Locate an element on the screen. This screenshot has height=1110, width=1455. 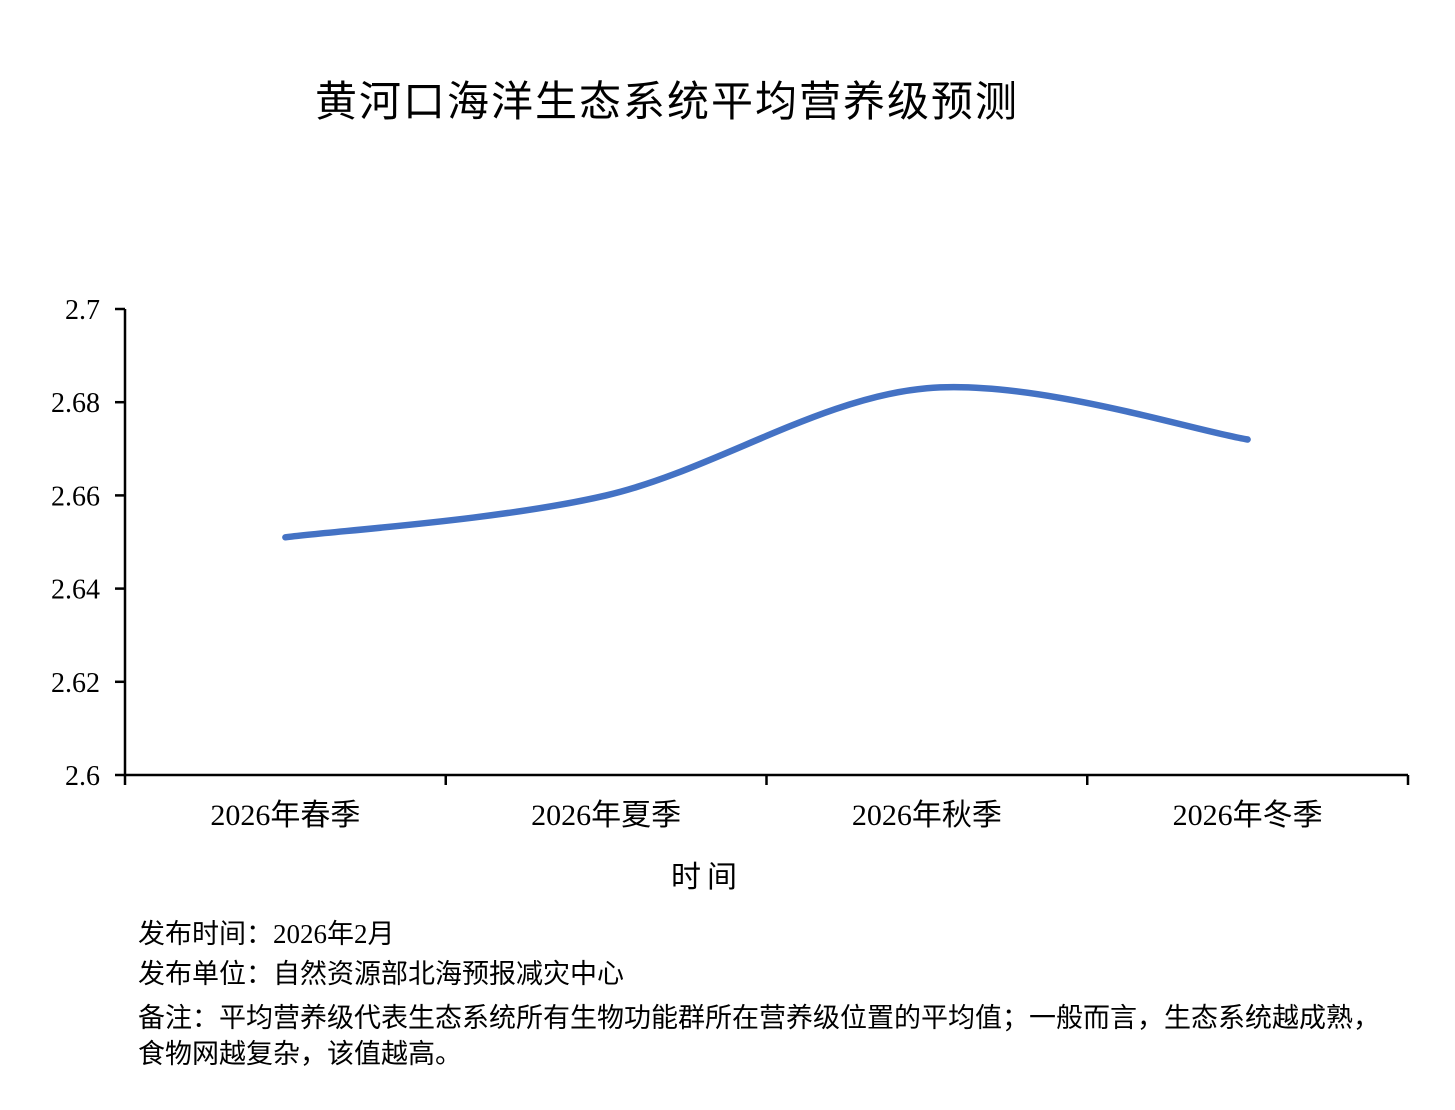
release-time-line: 发布时间：2026年2月 is located at coordinates (266, 934).